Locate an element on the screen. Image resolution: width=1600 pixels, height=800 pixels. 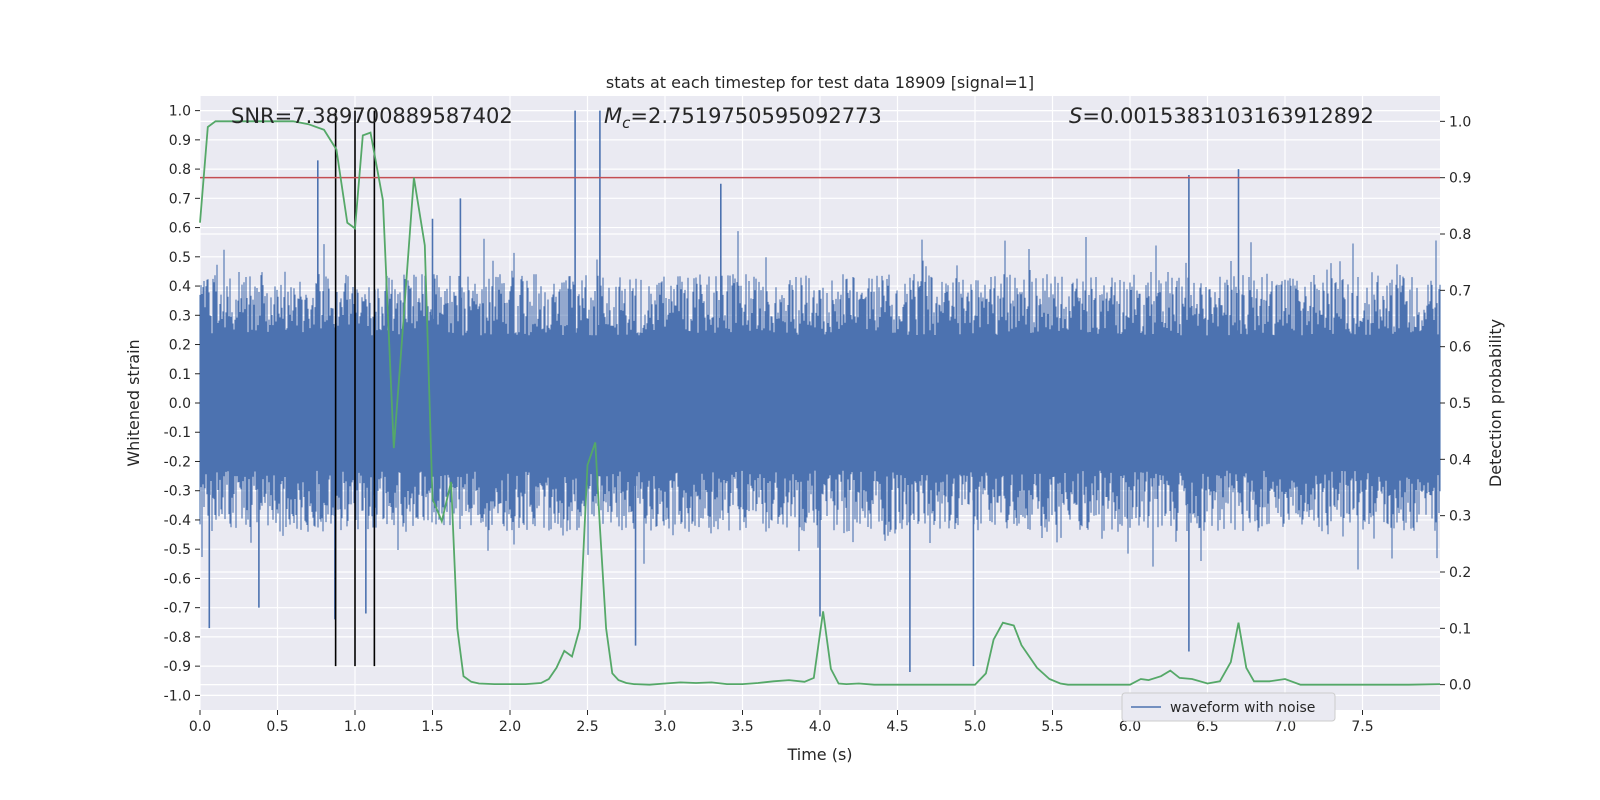
y2-tick-label: 0.2 is located at coordinates (1460, 573).